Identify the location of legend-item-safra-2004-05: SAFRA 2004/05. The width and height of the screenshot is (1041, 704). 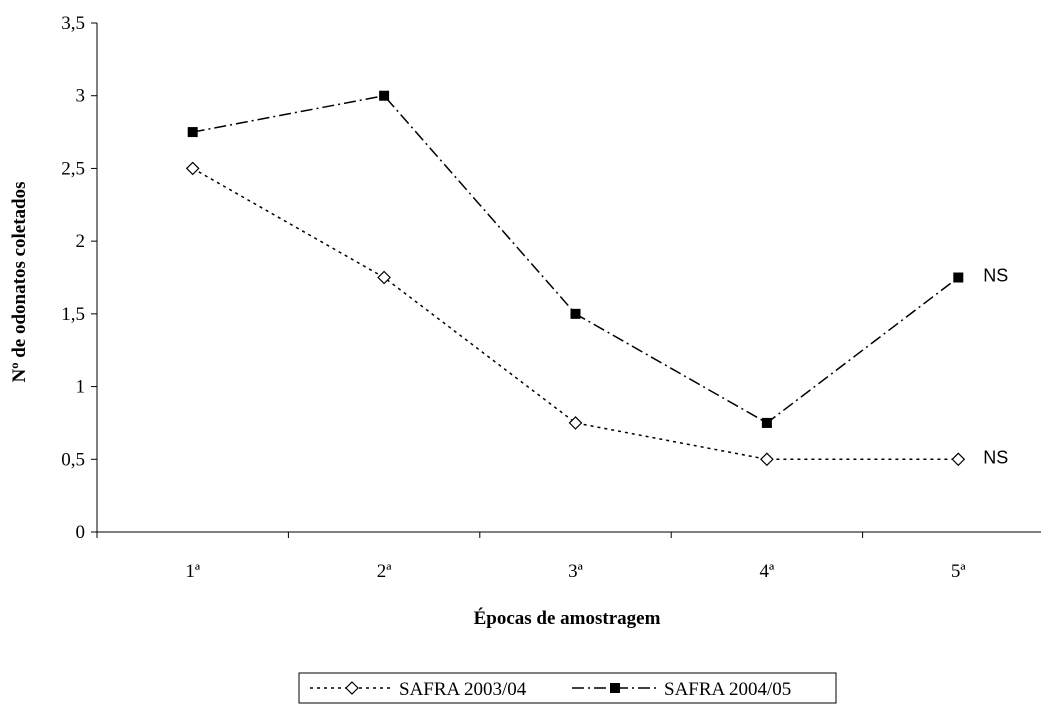
(681, 689).